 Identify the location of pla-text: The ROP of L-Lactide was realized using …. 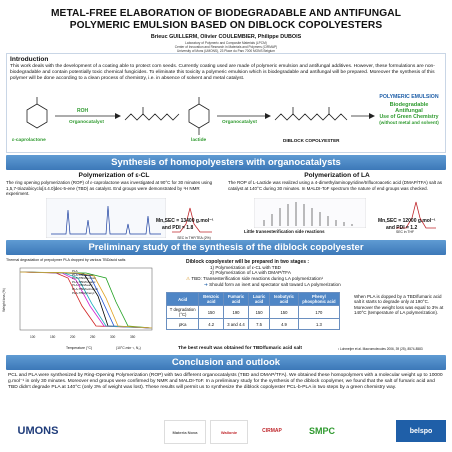
(335, 185).